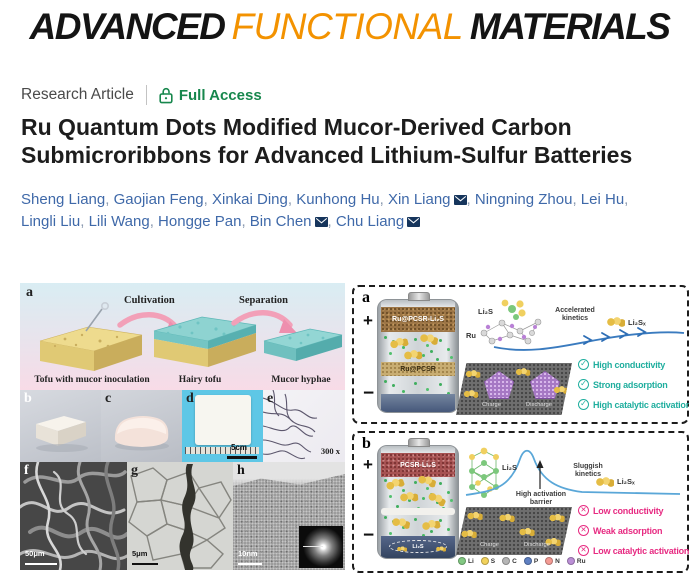  I want to click on cathode-layer: PCSR-Li₂S, so click(418, 465).